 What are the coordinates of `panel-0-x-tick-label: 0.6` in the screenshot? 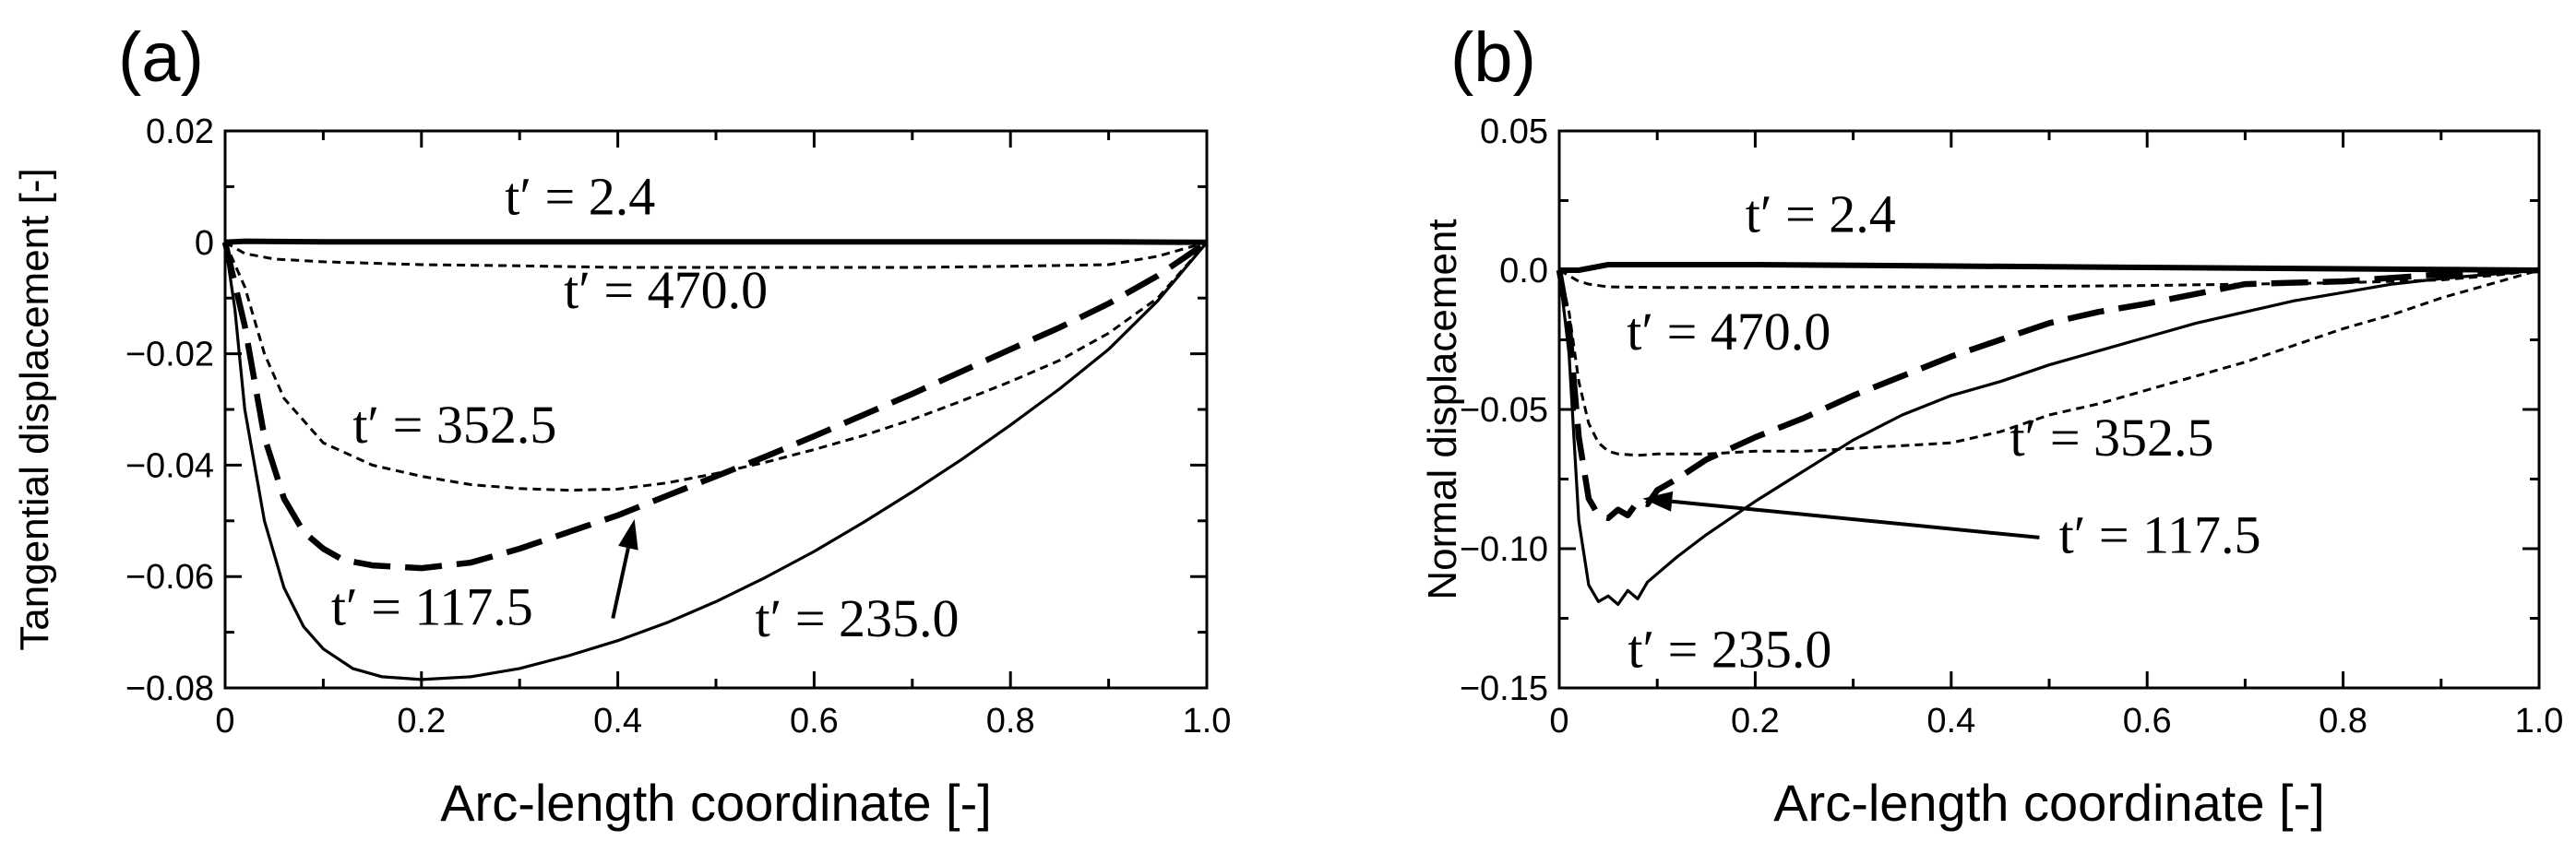 It's located at (815, 721).